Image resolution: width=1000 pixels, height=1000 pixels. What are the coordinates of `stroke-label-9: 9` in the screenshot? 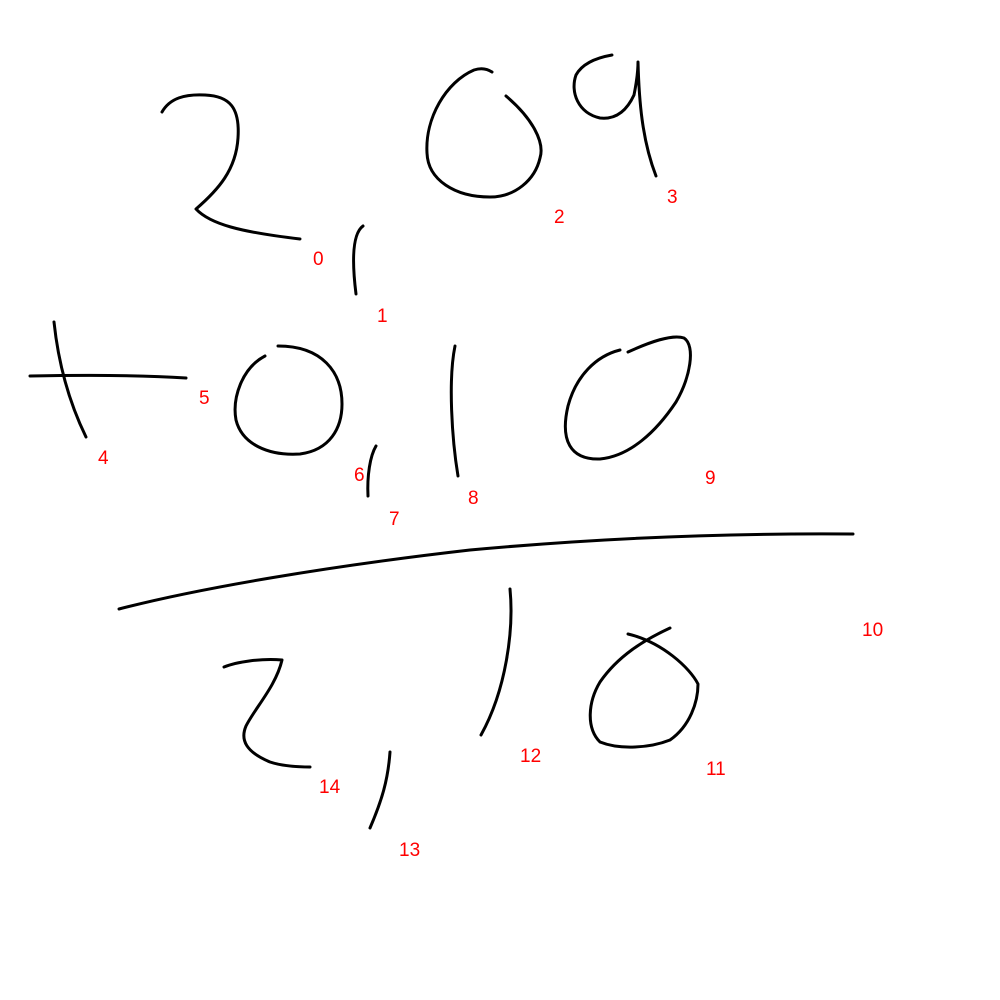 It's located at (710, 478).